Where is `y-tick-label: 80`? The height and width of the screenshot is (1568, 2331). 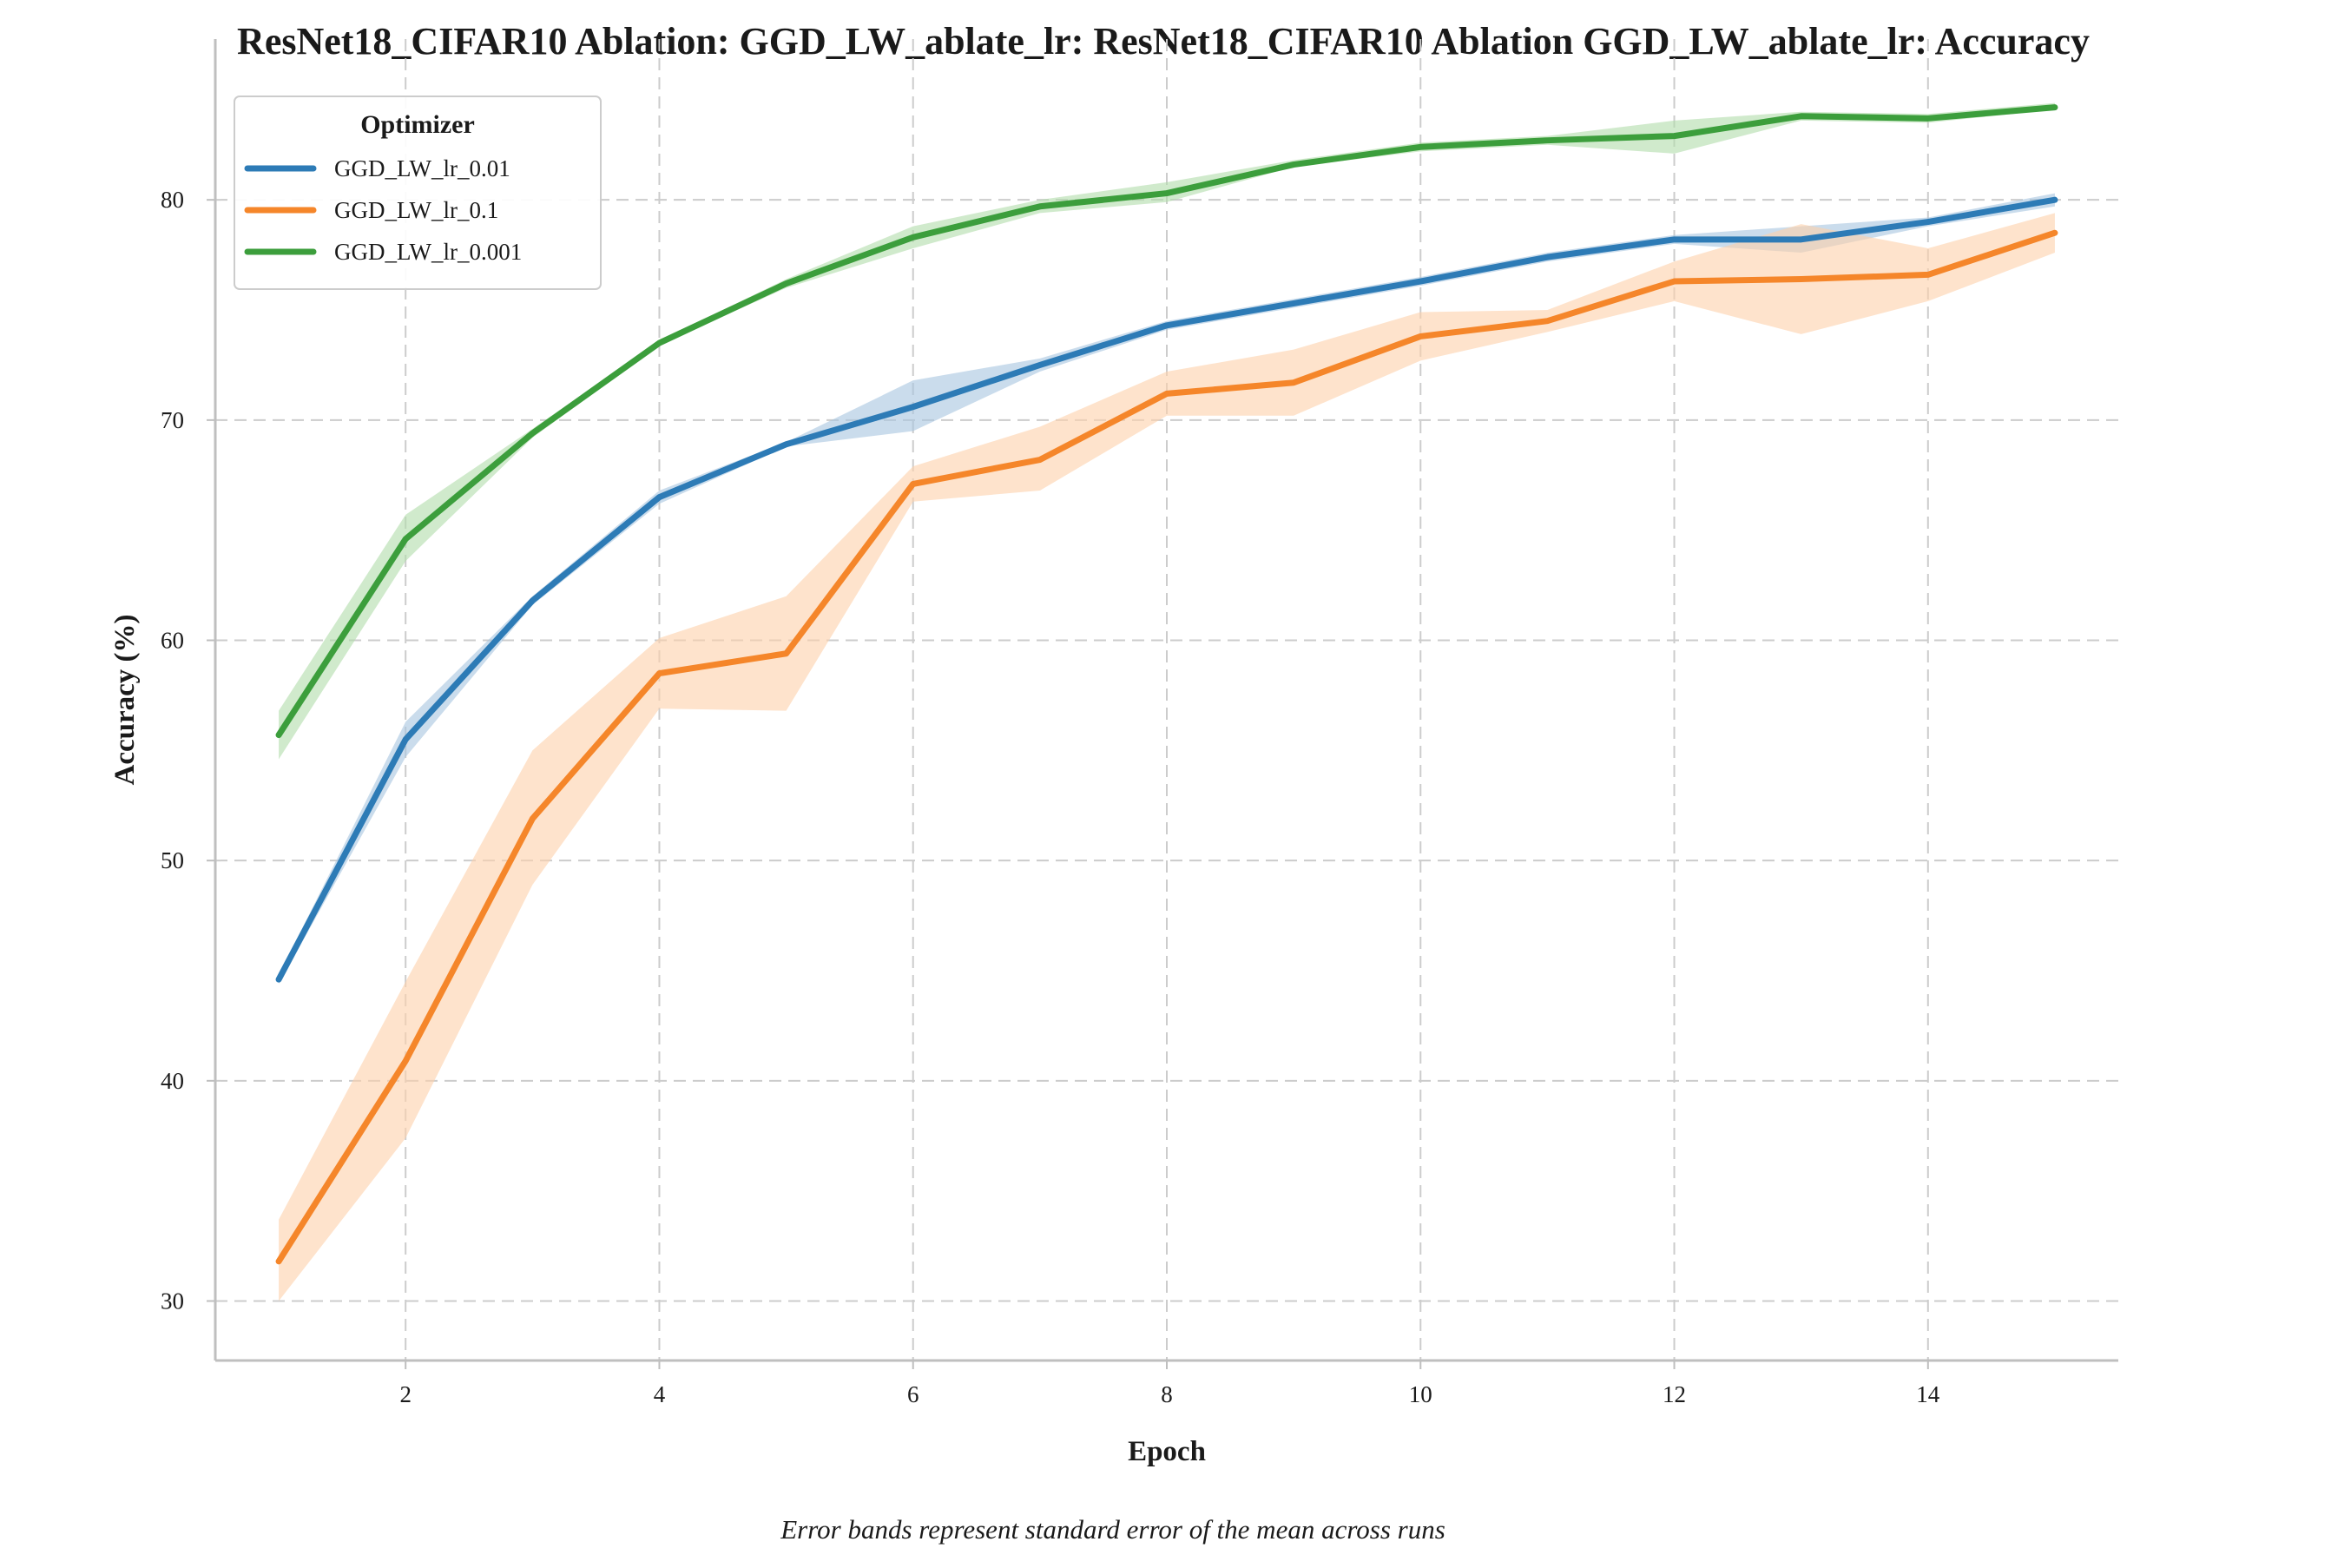 y-tick-label: 80 is located at coordinates (172, 200).